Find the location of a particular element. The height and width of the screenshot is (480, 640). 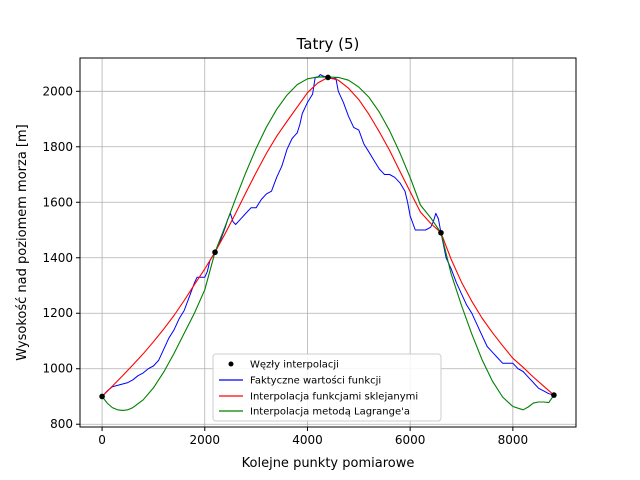

x-tick-label: 4000 is located at coordinates (307, 440).